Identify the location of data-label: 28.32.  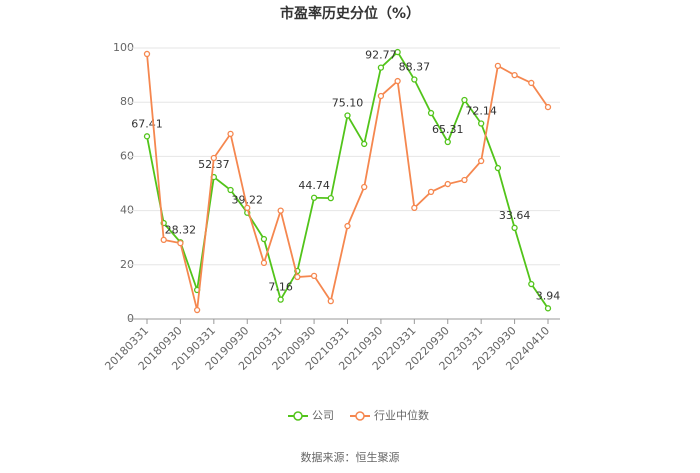
(181, 229).